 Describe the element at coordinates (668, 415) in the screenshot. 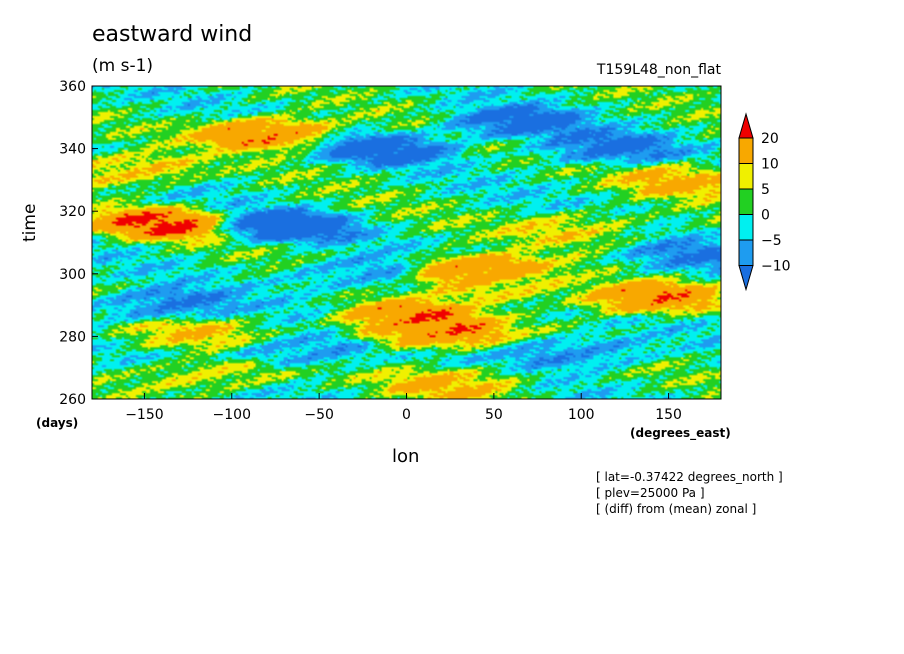

I see `x-tick-label: 150` at that location.